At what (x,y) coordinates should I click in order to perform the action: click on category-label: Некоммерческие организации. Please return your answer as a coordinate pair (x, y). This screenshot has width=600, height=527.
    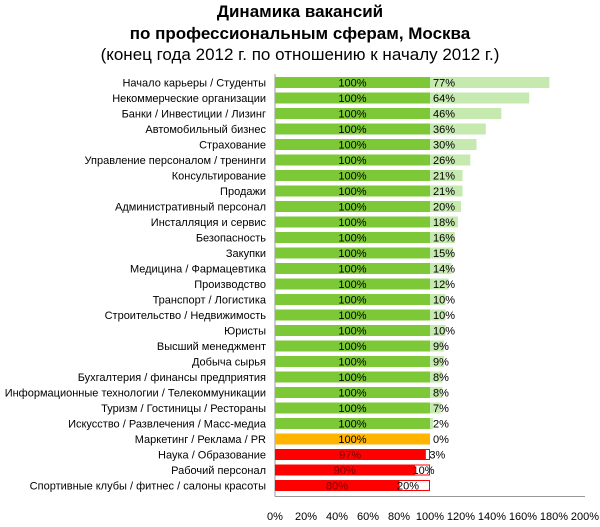
    Looking at the image, I should click on (189, 99).